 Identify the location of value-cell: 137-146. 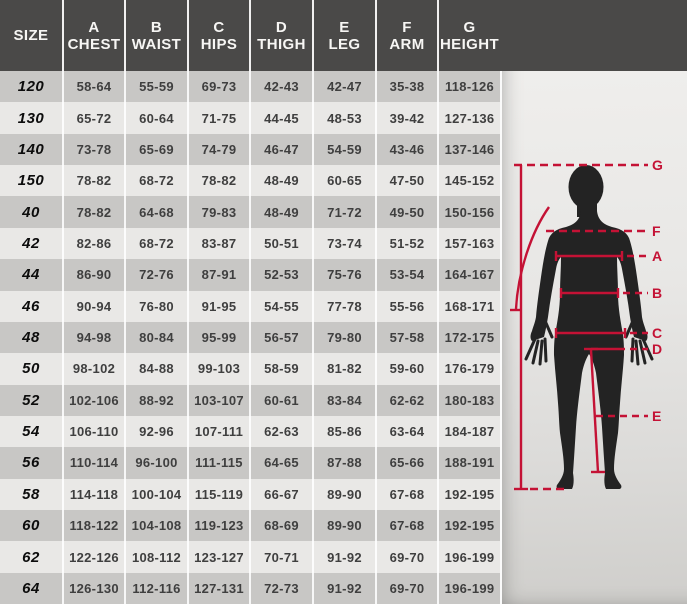
(468, 149).